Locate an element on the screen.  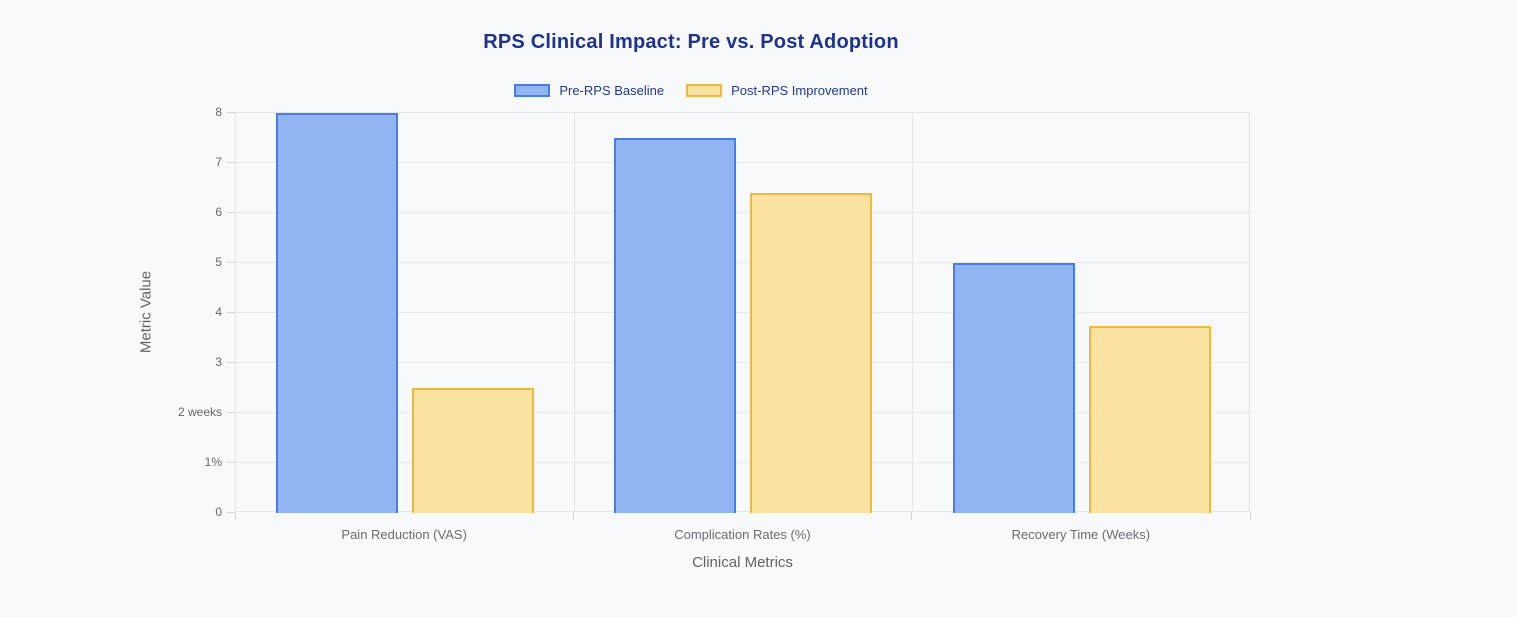
x-axis-title: Clinical Metrics is located at coordinates (742, 562).